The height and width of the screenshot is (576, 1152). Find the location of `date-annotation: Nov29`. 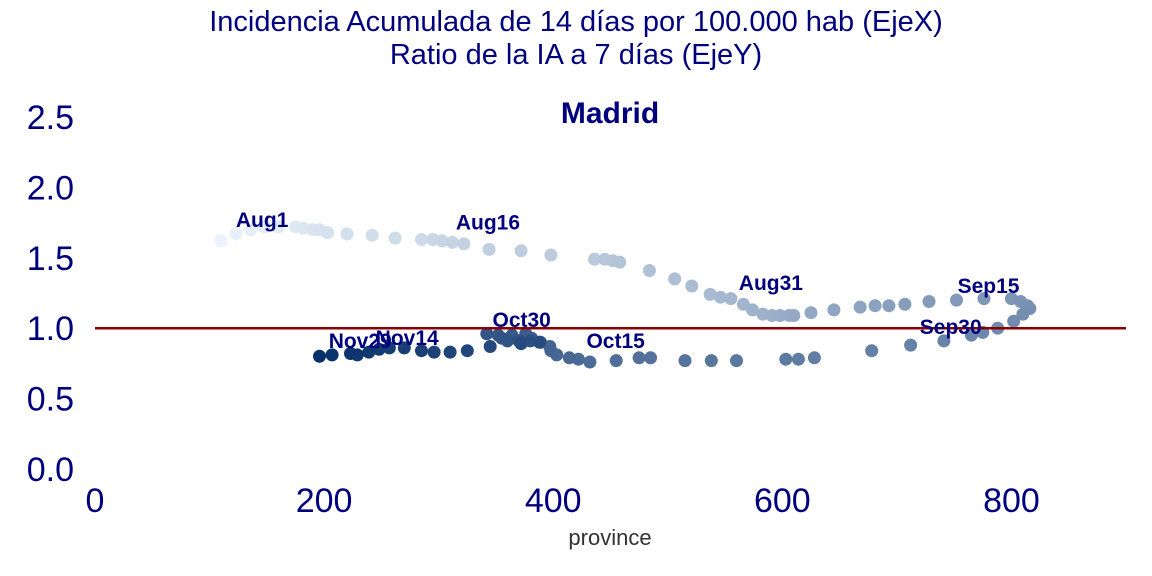

date-annotation: Nov29 is located at coordinates (360, 341).